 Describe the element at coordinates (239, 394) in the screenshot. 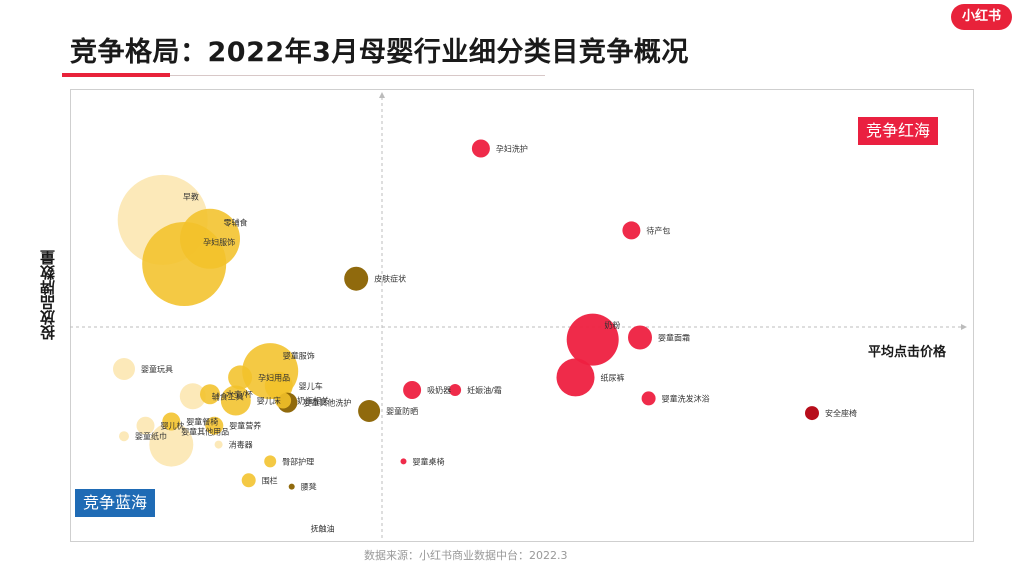

I see `bubble-label: 水壶/杯` at that location.